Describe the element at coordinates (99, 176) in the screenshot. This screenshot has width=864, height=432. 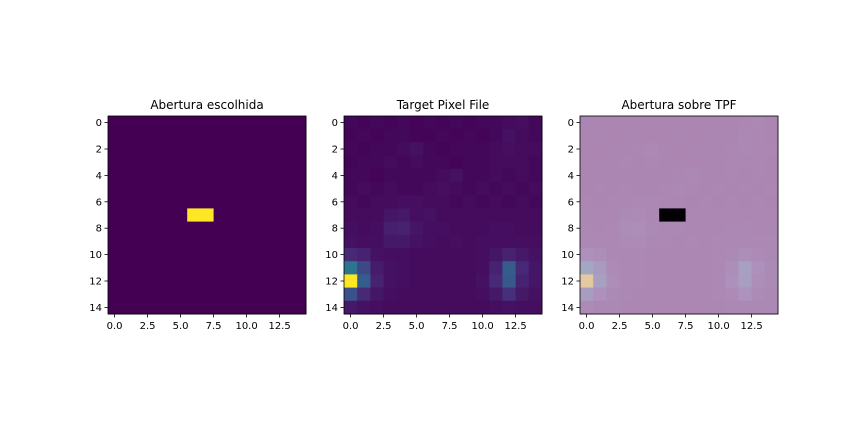
I see `y-tick-label: 4` at that location.